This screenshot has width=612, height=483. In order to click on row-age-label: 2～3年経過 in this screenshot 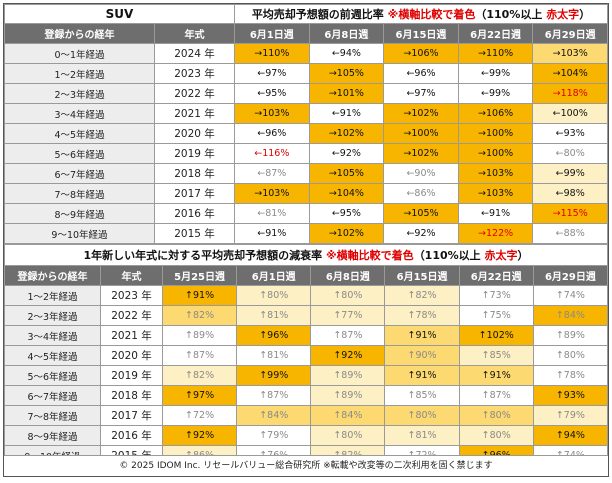, I will do `click(79, 93)`.